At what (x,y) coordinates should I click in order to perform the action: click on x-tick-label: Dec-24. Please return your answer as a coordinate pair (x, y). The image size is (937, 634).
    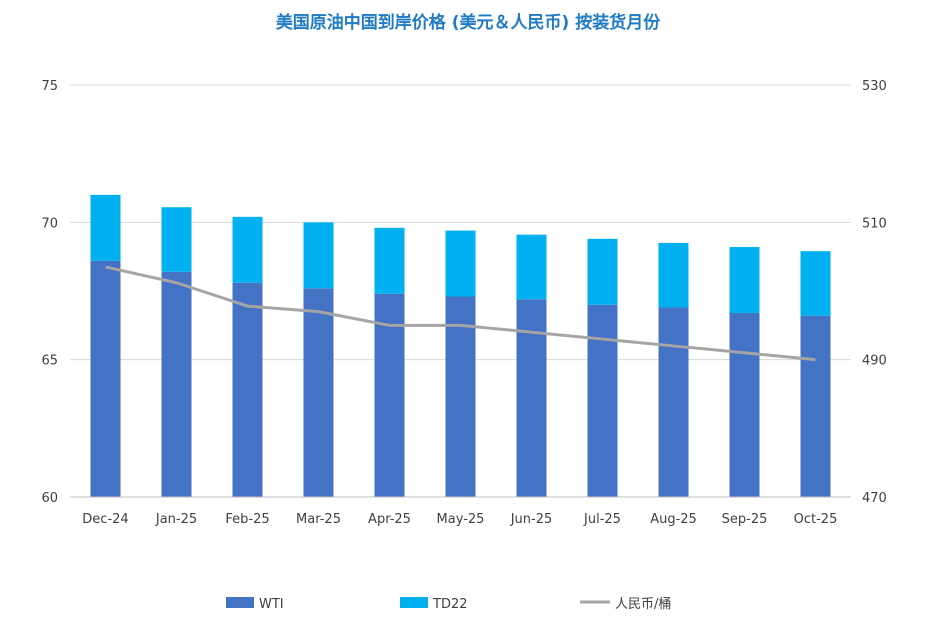
    Looking at the image, I should click on (105, 519).